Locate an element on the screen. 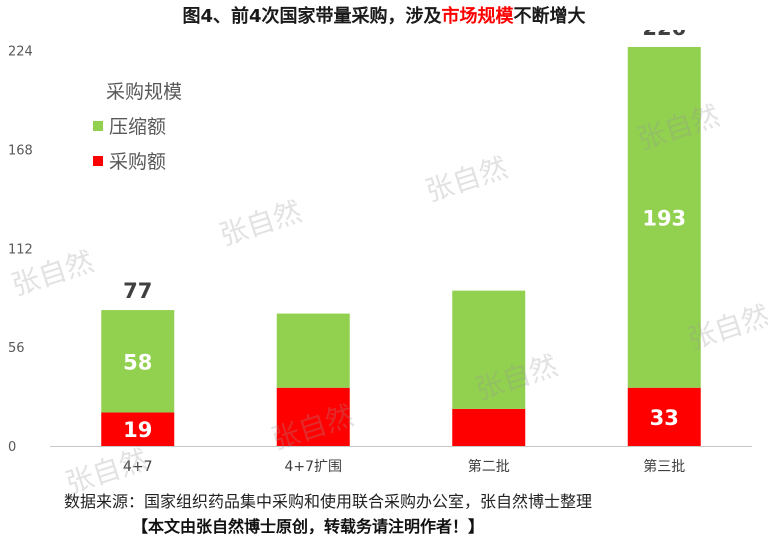 This screenshot has height=542, width=768. copyright-notice: 【本文由张自然博士原创，转载务请注明作者！】 is located at coordinates (308, 526).